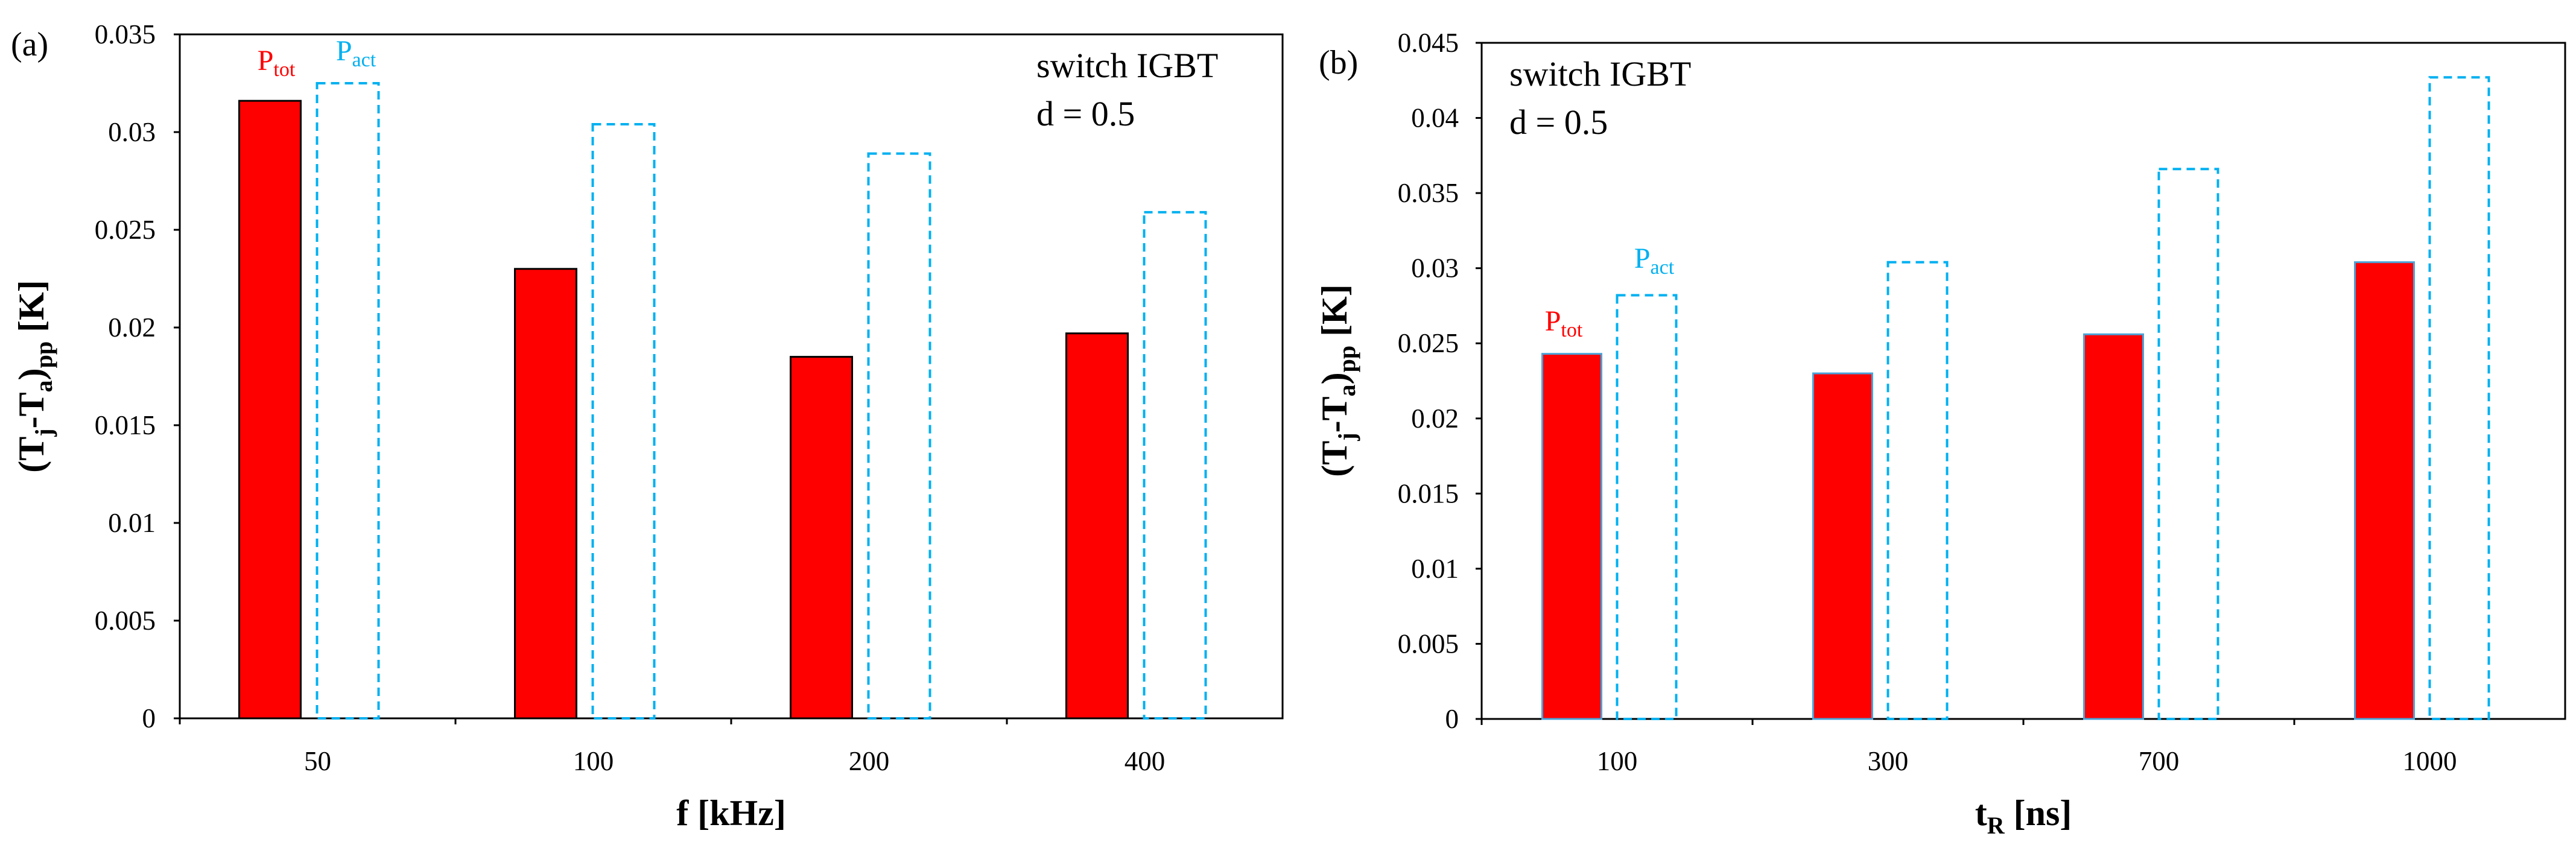  What do you see at coordinates (870, 761) in the screenshot?
I see `x-tick-label: 200` at bounding box center [870, 761].